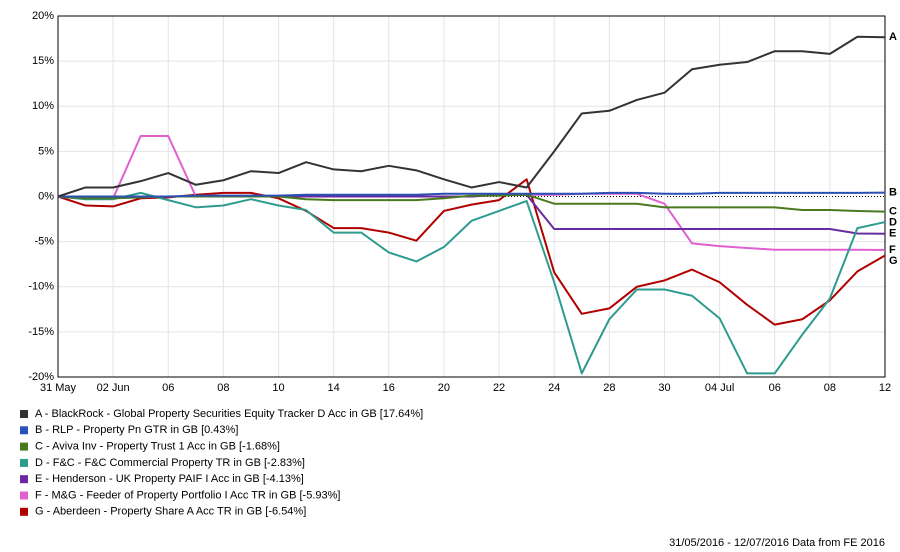 The width and height of the screenshot is (900, 552). I want to click on x-tick-label: 16, so click(389, 388).